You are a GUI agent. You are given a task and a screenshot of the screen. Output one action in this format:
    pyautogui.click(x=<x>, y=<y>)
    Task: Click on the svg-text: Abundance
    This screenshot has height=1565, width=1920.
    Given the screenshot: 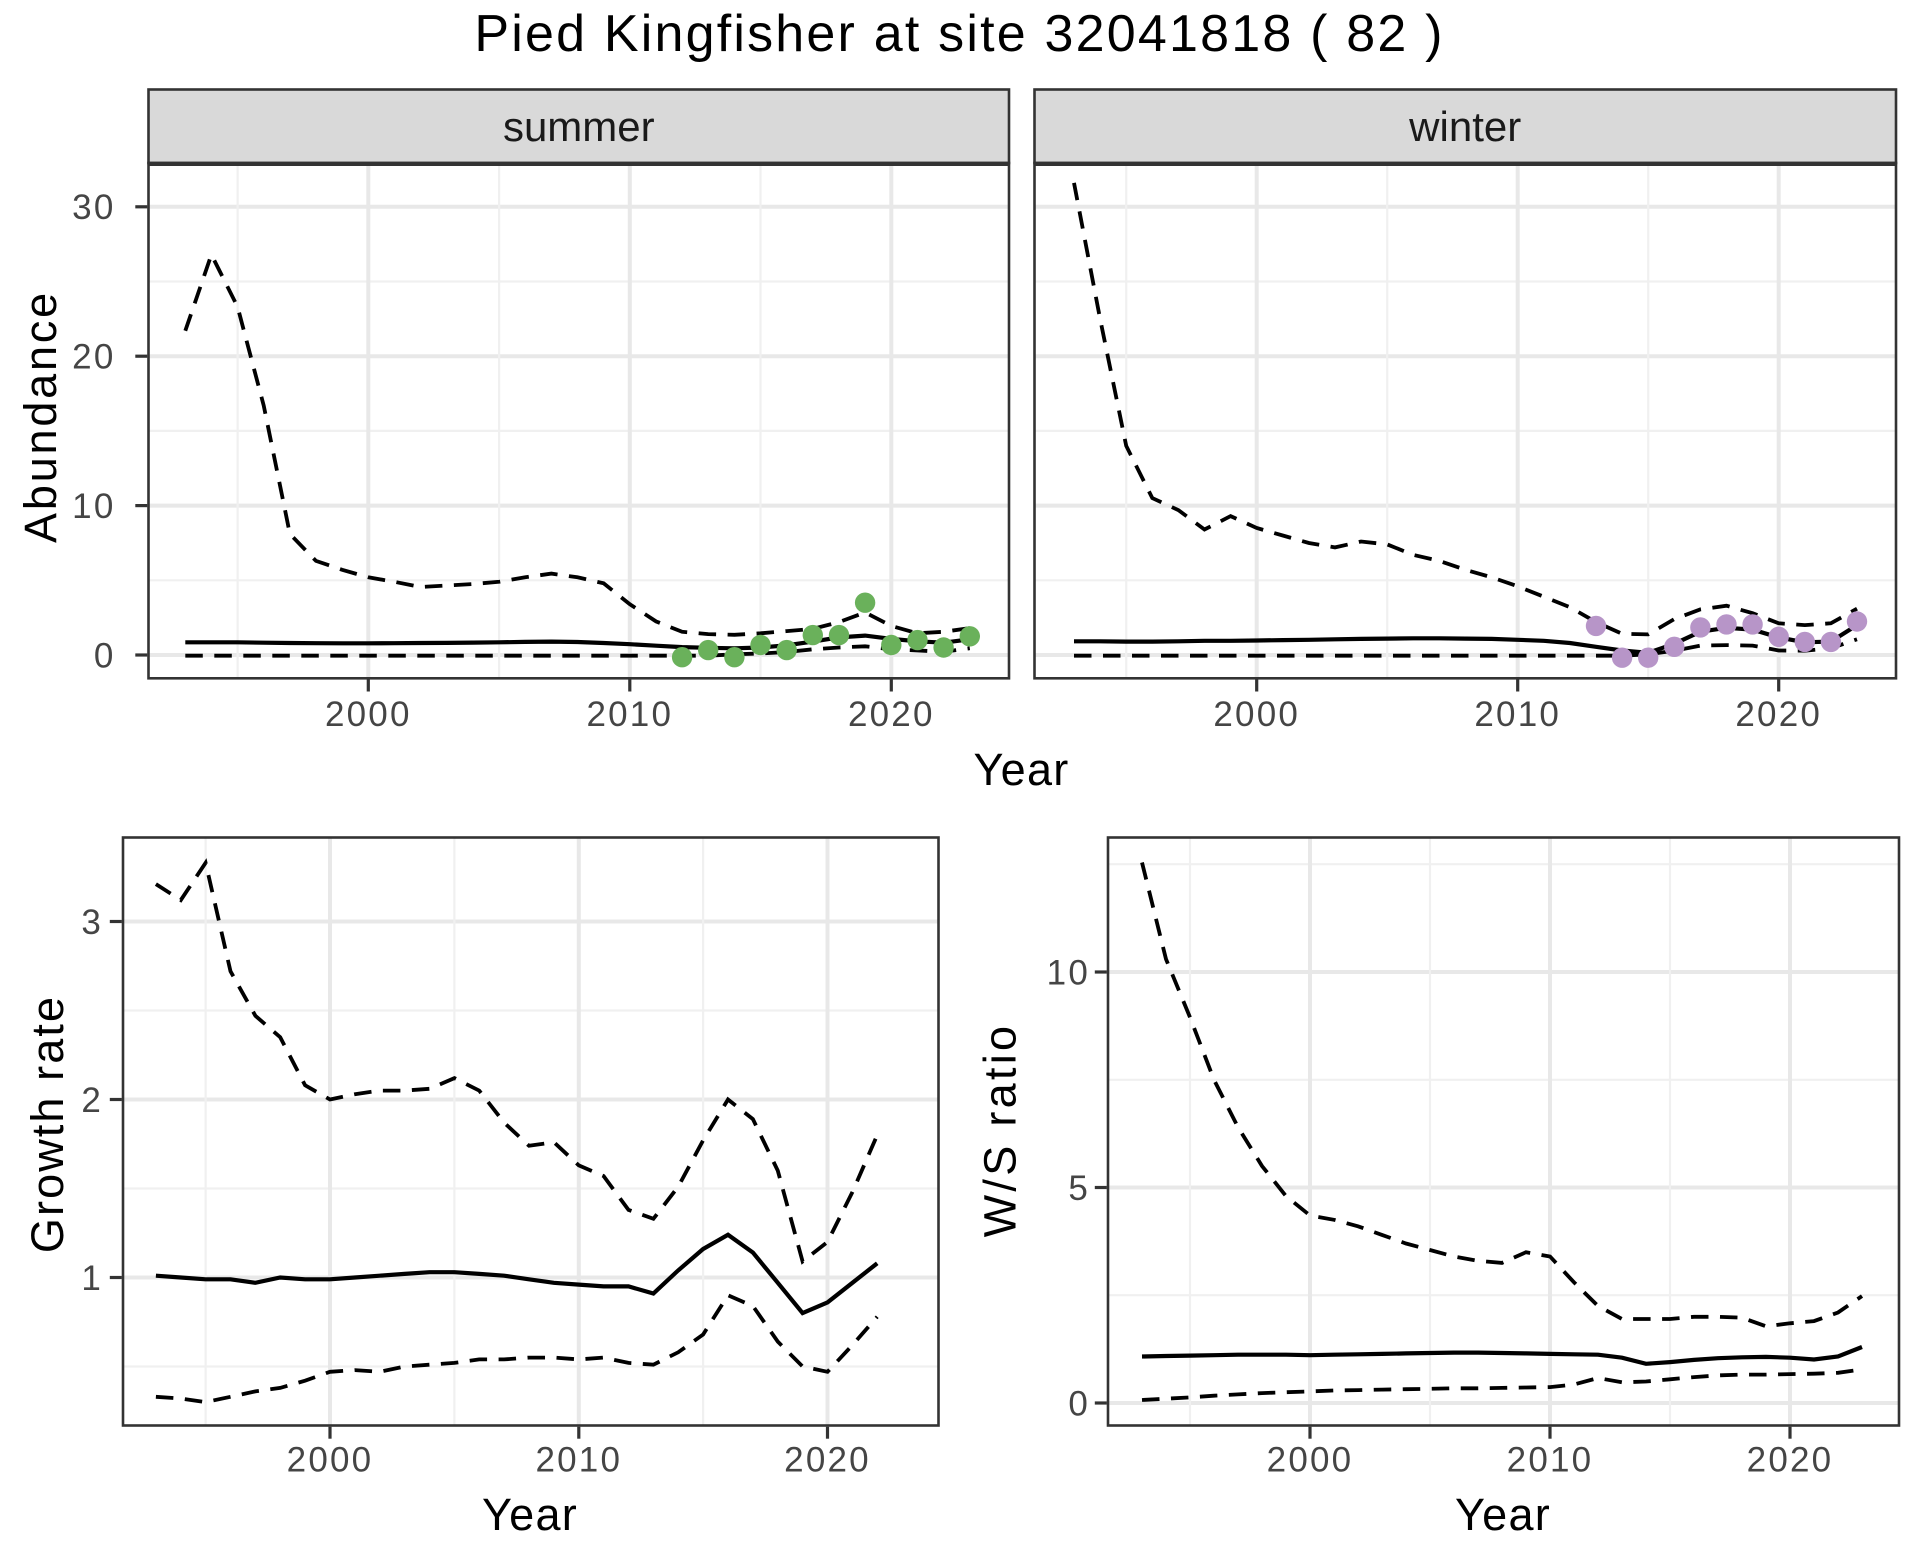 What is the action you would take?
    pyautogui.click(x=40, y=416)
    